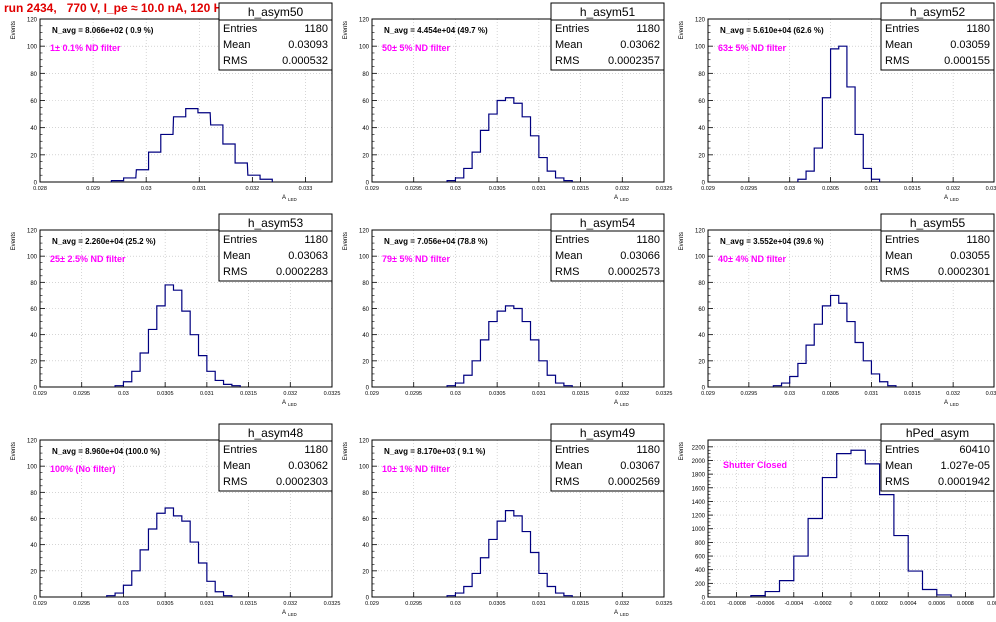 This screenshot has height=622, width=996. Describe the element at coordinates (699, 476) in the screenshot. I see `y-tick-label: 1800` at that location.